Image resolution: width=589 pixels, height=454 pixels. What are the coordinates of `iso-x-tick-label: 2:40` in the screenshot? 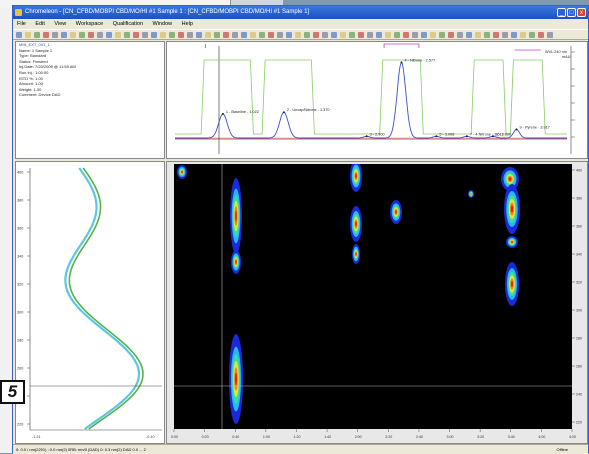 It's located at (419, 437).